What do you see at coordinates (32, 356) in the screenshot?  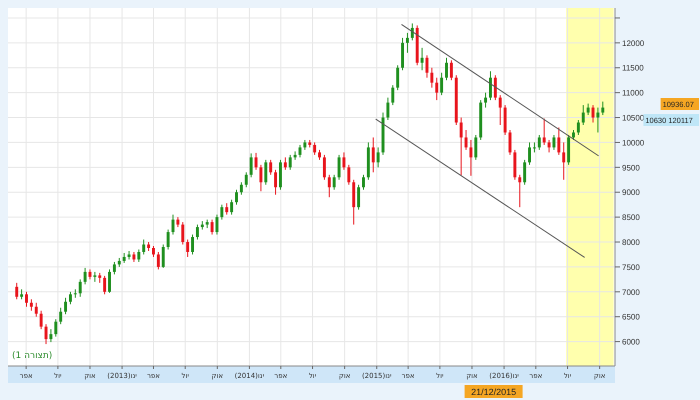 I see `annotation: (תצורה 1)` at bounding box center [32, 356].